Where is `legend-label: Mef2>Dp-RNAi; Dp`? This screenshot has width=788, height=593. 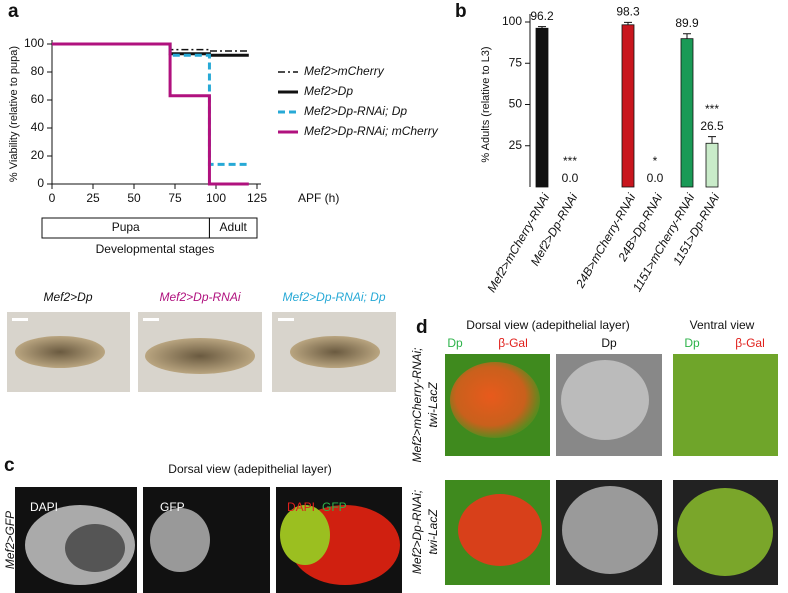 legend-label: Mef2>Dp-RNAi; Dp is located at coordinates (355, 111).